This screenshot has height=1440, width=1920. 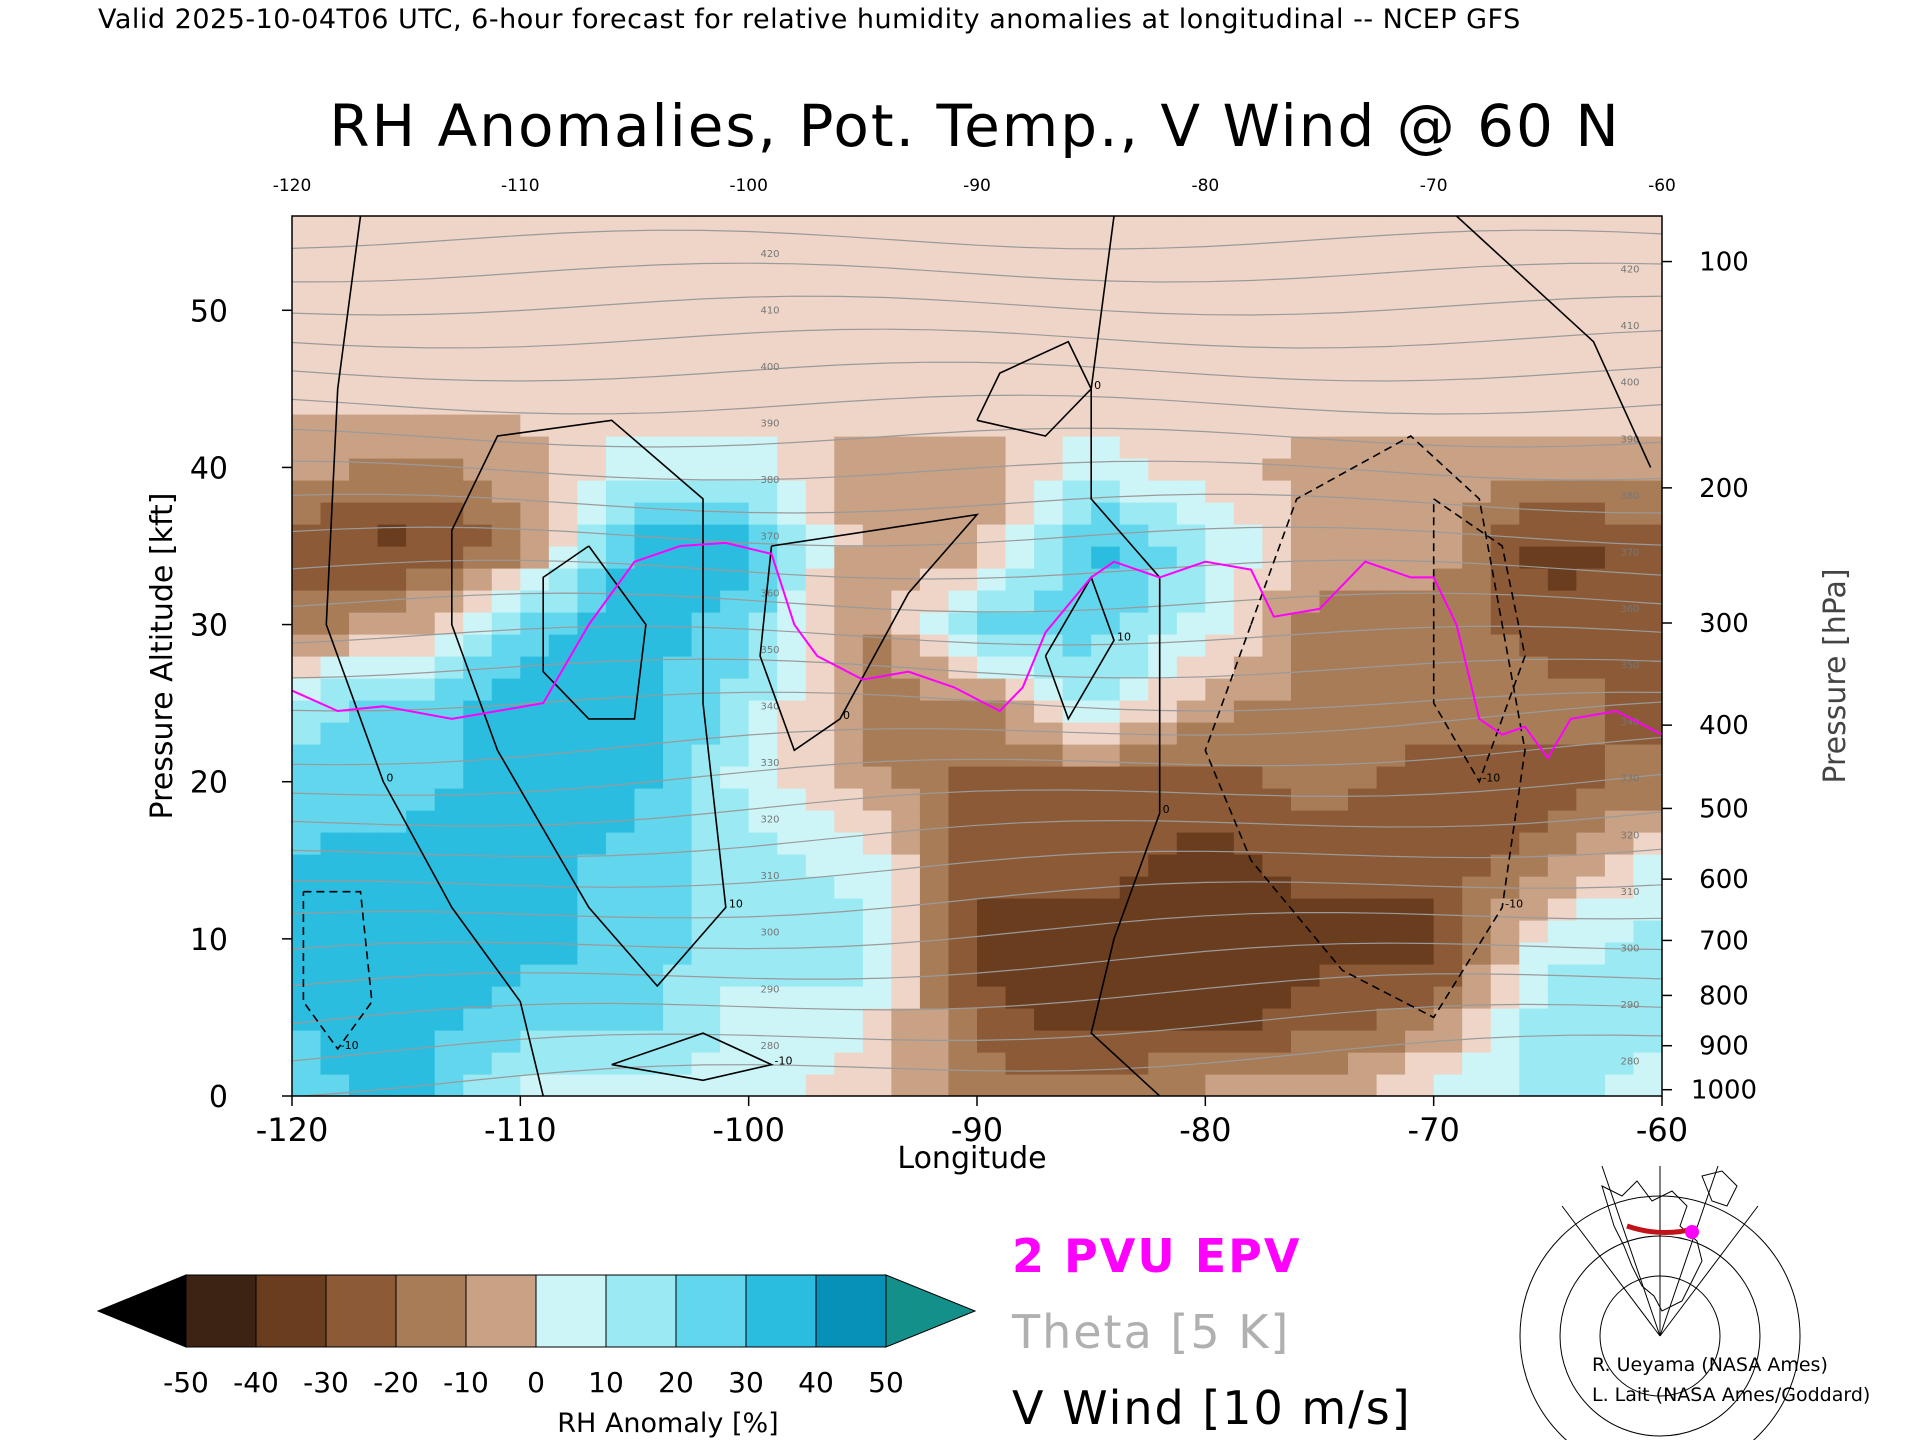 I want to click on theta-contour-label: 320, so click(x=1629, y=835).